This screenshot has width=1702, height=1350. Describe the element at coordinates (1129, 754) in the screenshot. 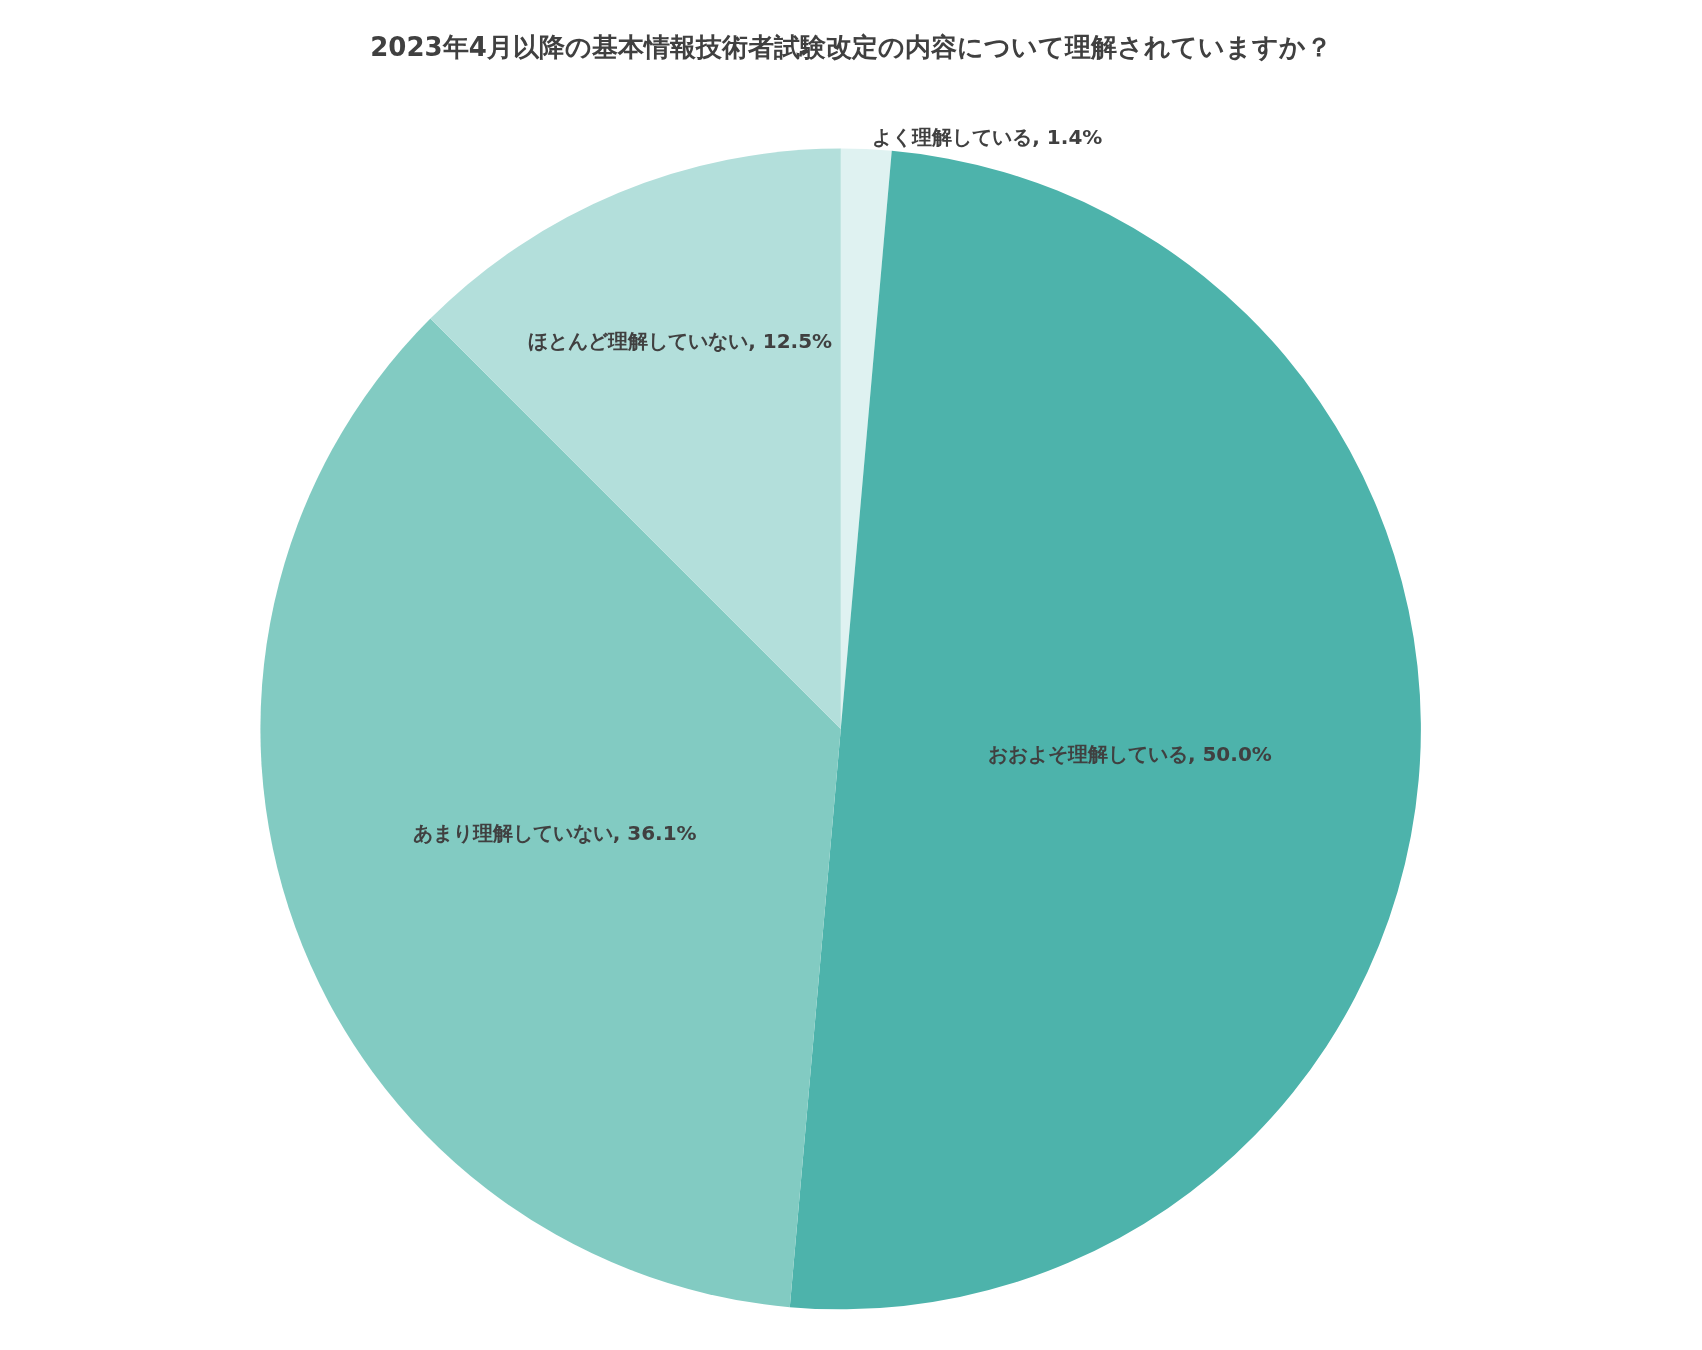

I see `slice-label: おおよそ理解している, 50.0%` at that location.